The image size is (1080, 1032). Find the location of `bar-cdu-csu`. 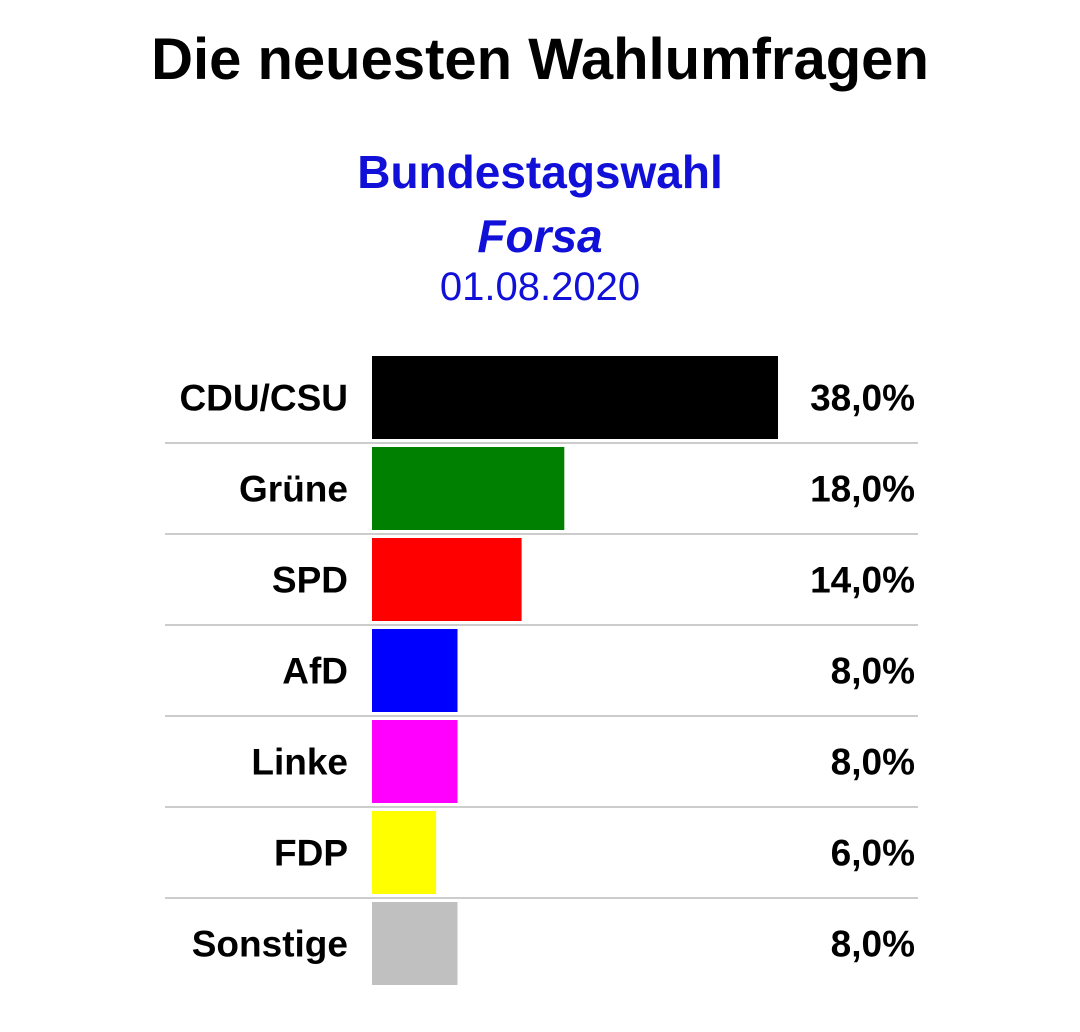

bar-cdu-csu is located at coordinates (575, 397).